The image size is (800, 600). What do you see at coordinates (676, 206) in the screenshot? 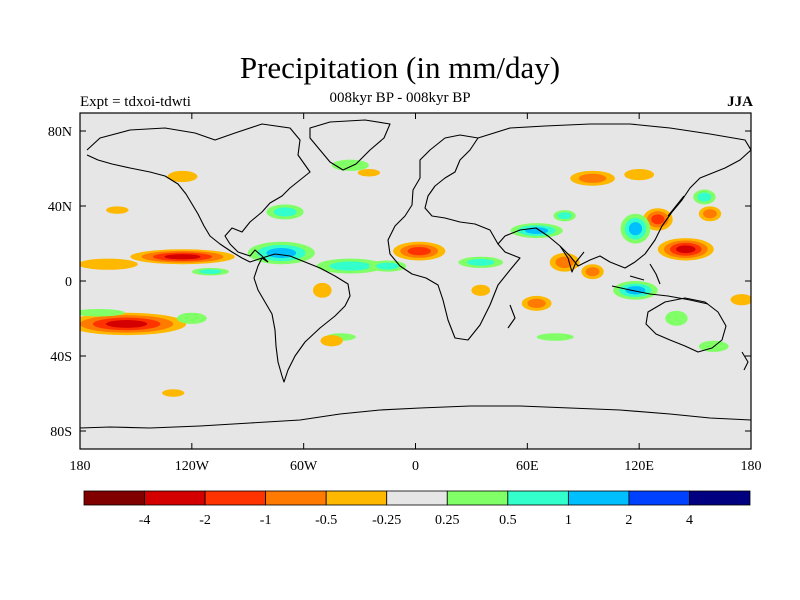
I see `japan-coast` at bounding box center [676, 206].